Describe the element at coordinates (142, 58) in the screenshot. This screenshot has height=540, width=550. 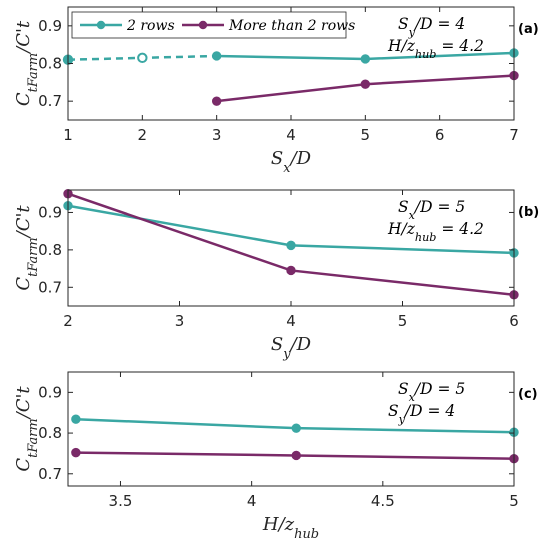
I see `series-2-rows-extension-point` at that location.